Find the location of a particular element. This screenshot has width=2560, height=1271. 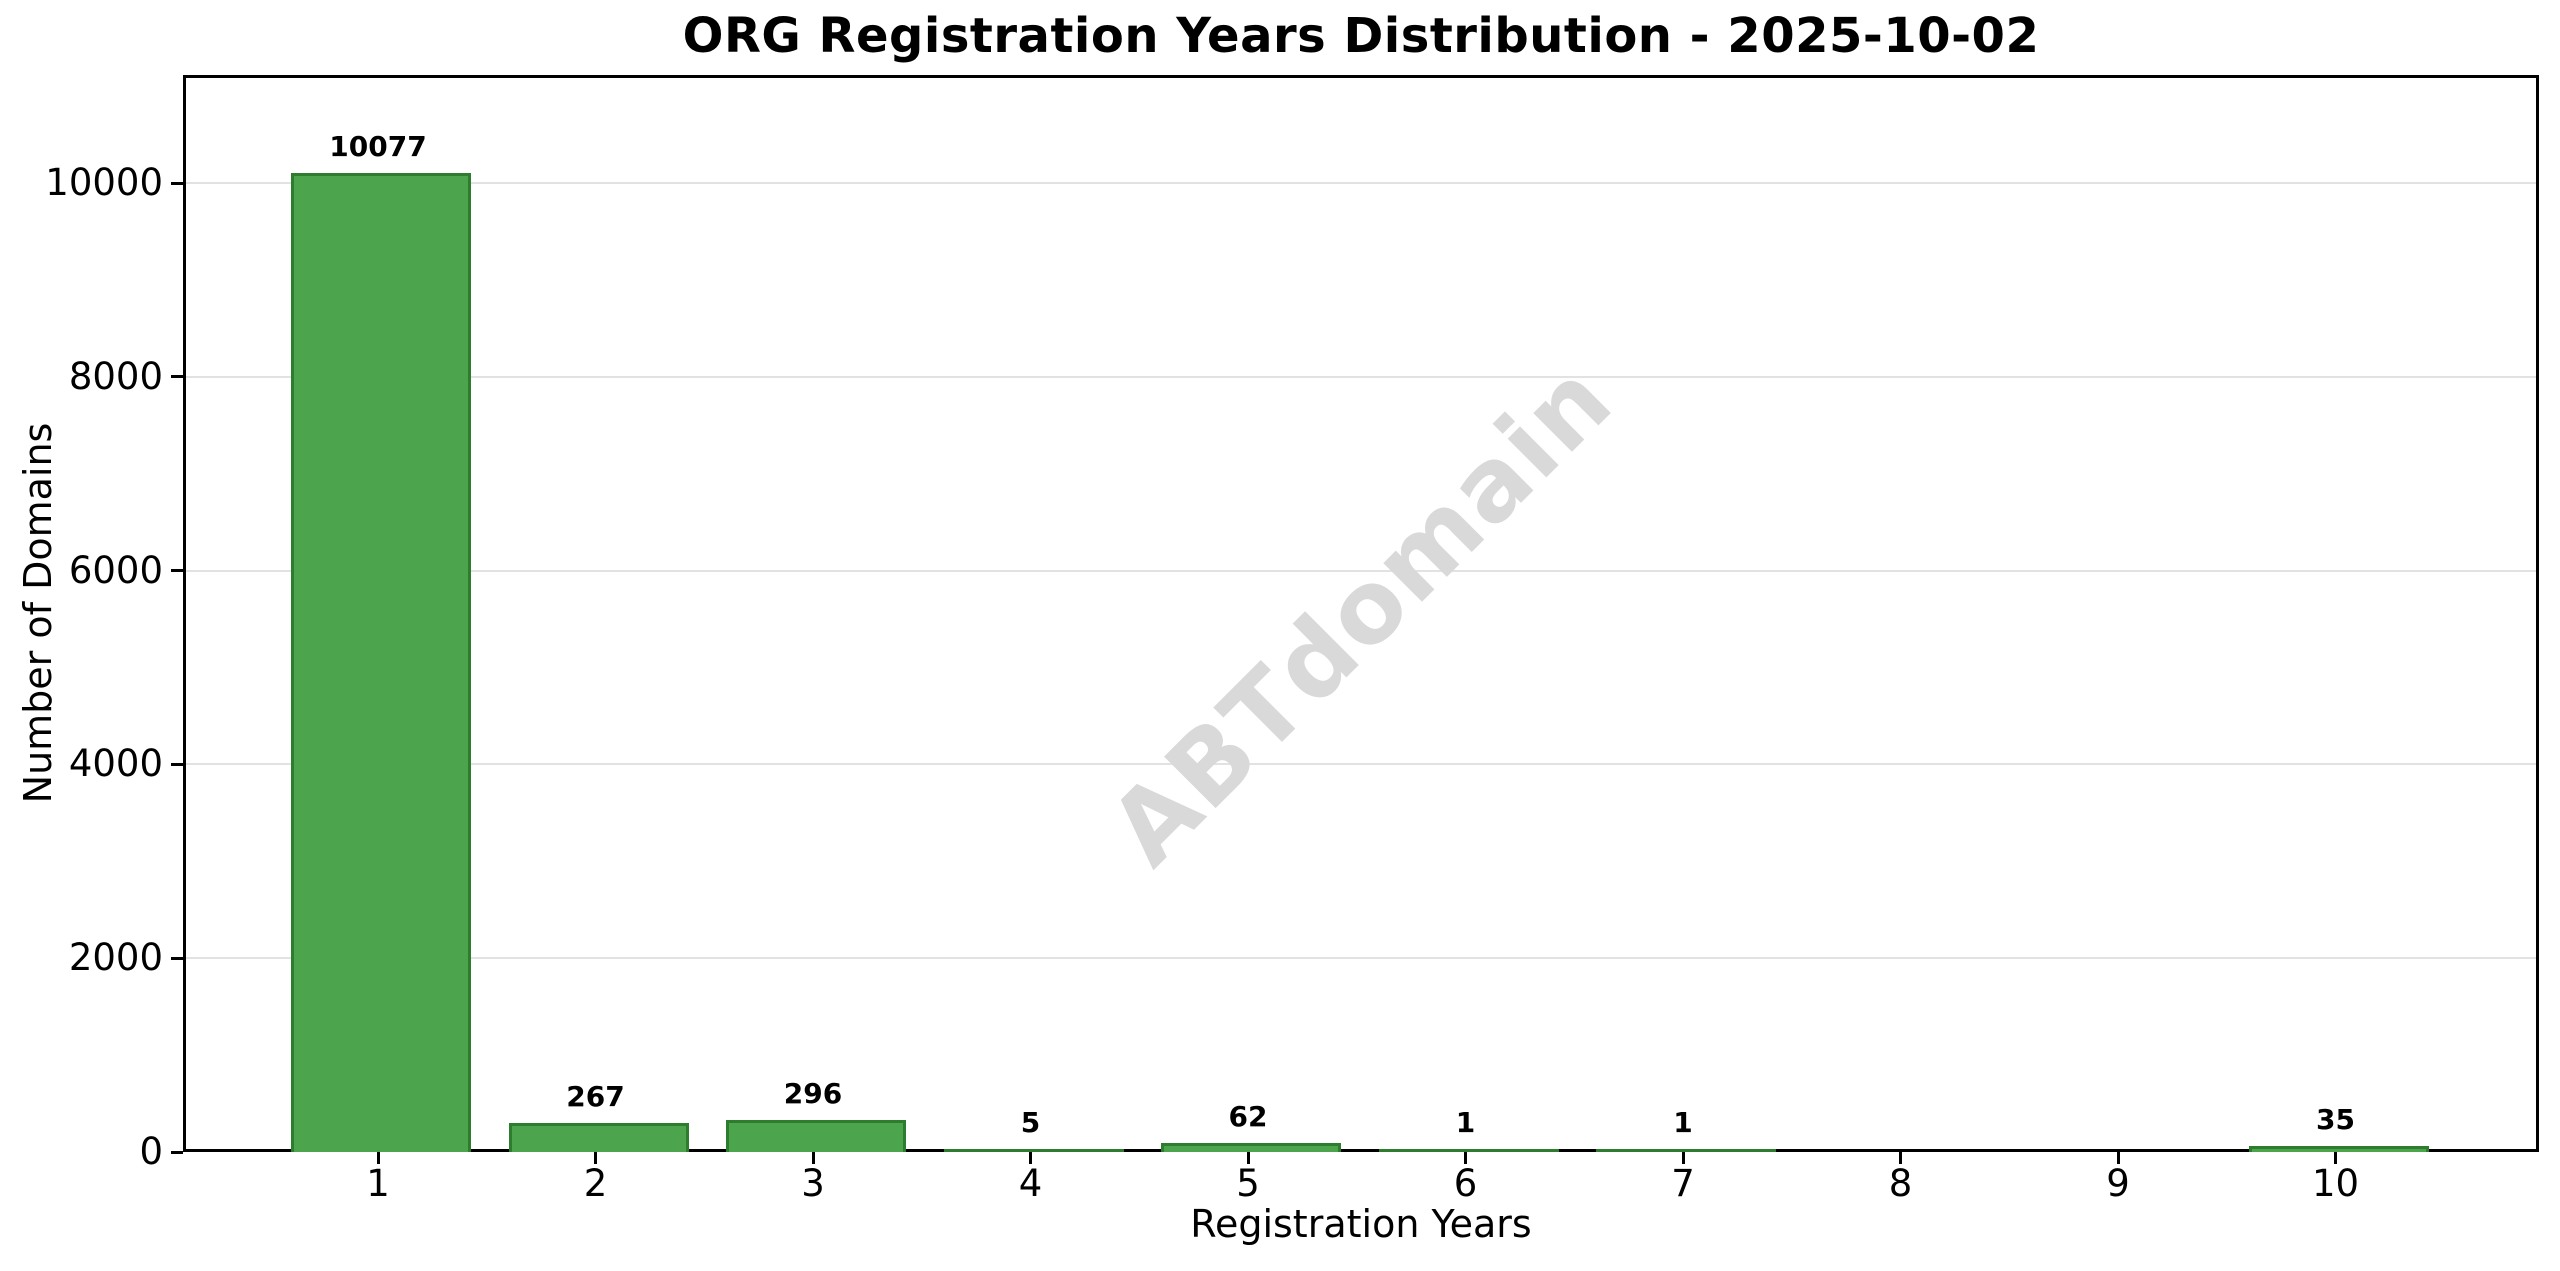

bar-value-label-year-5: 62 is located at coordinates (1248, 1116).